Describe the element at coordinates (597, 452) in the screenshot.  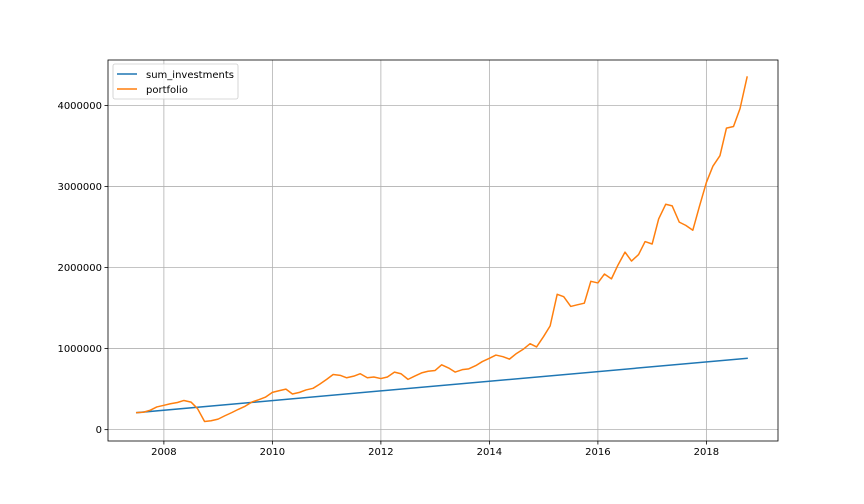
I see `x-tick-label: 2016` at that location.